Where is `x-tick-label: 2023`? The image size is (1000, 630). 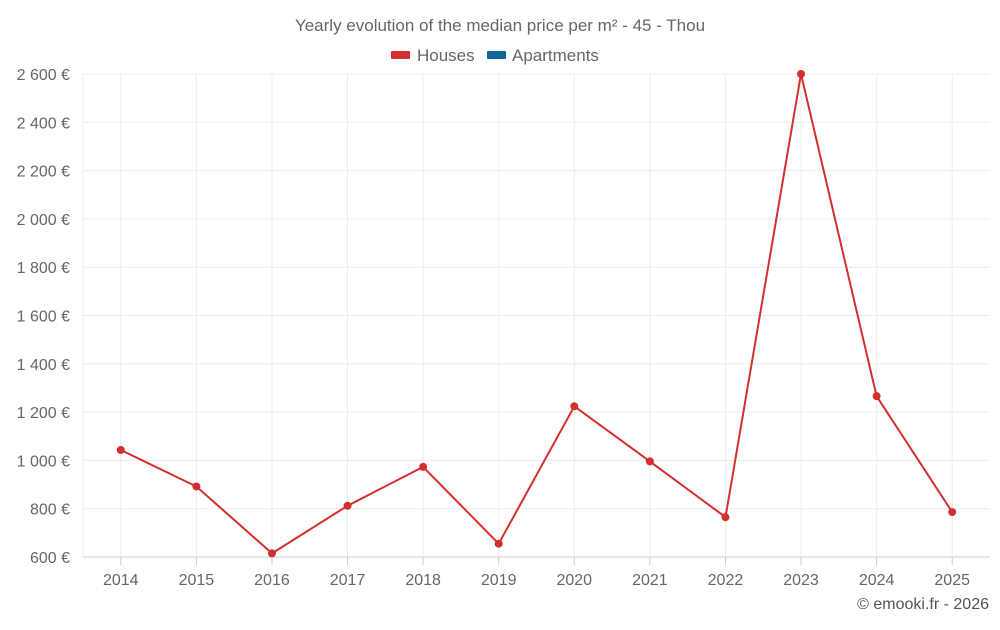
x-tick-label: 2023 is located at coordinates (801, 580).